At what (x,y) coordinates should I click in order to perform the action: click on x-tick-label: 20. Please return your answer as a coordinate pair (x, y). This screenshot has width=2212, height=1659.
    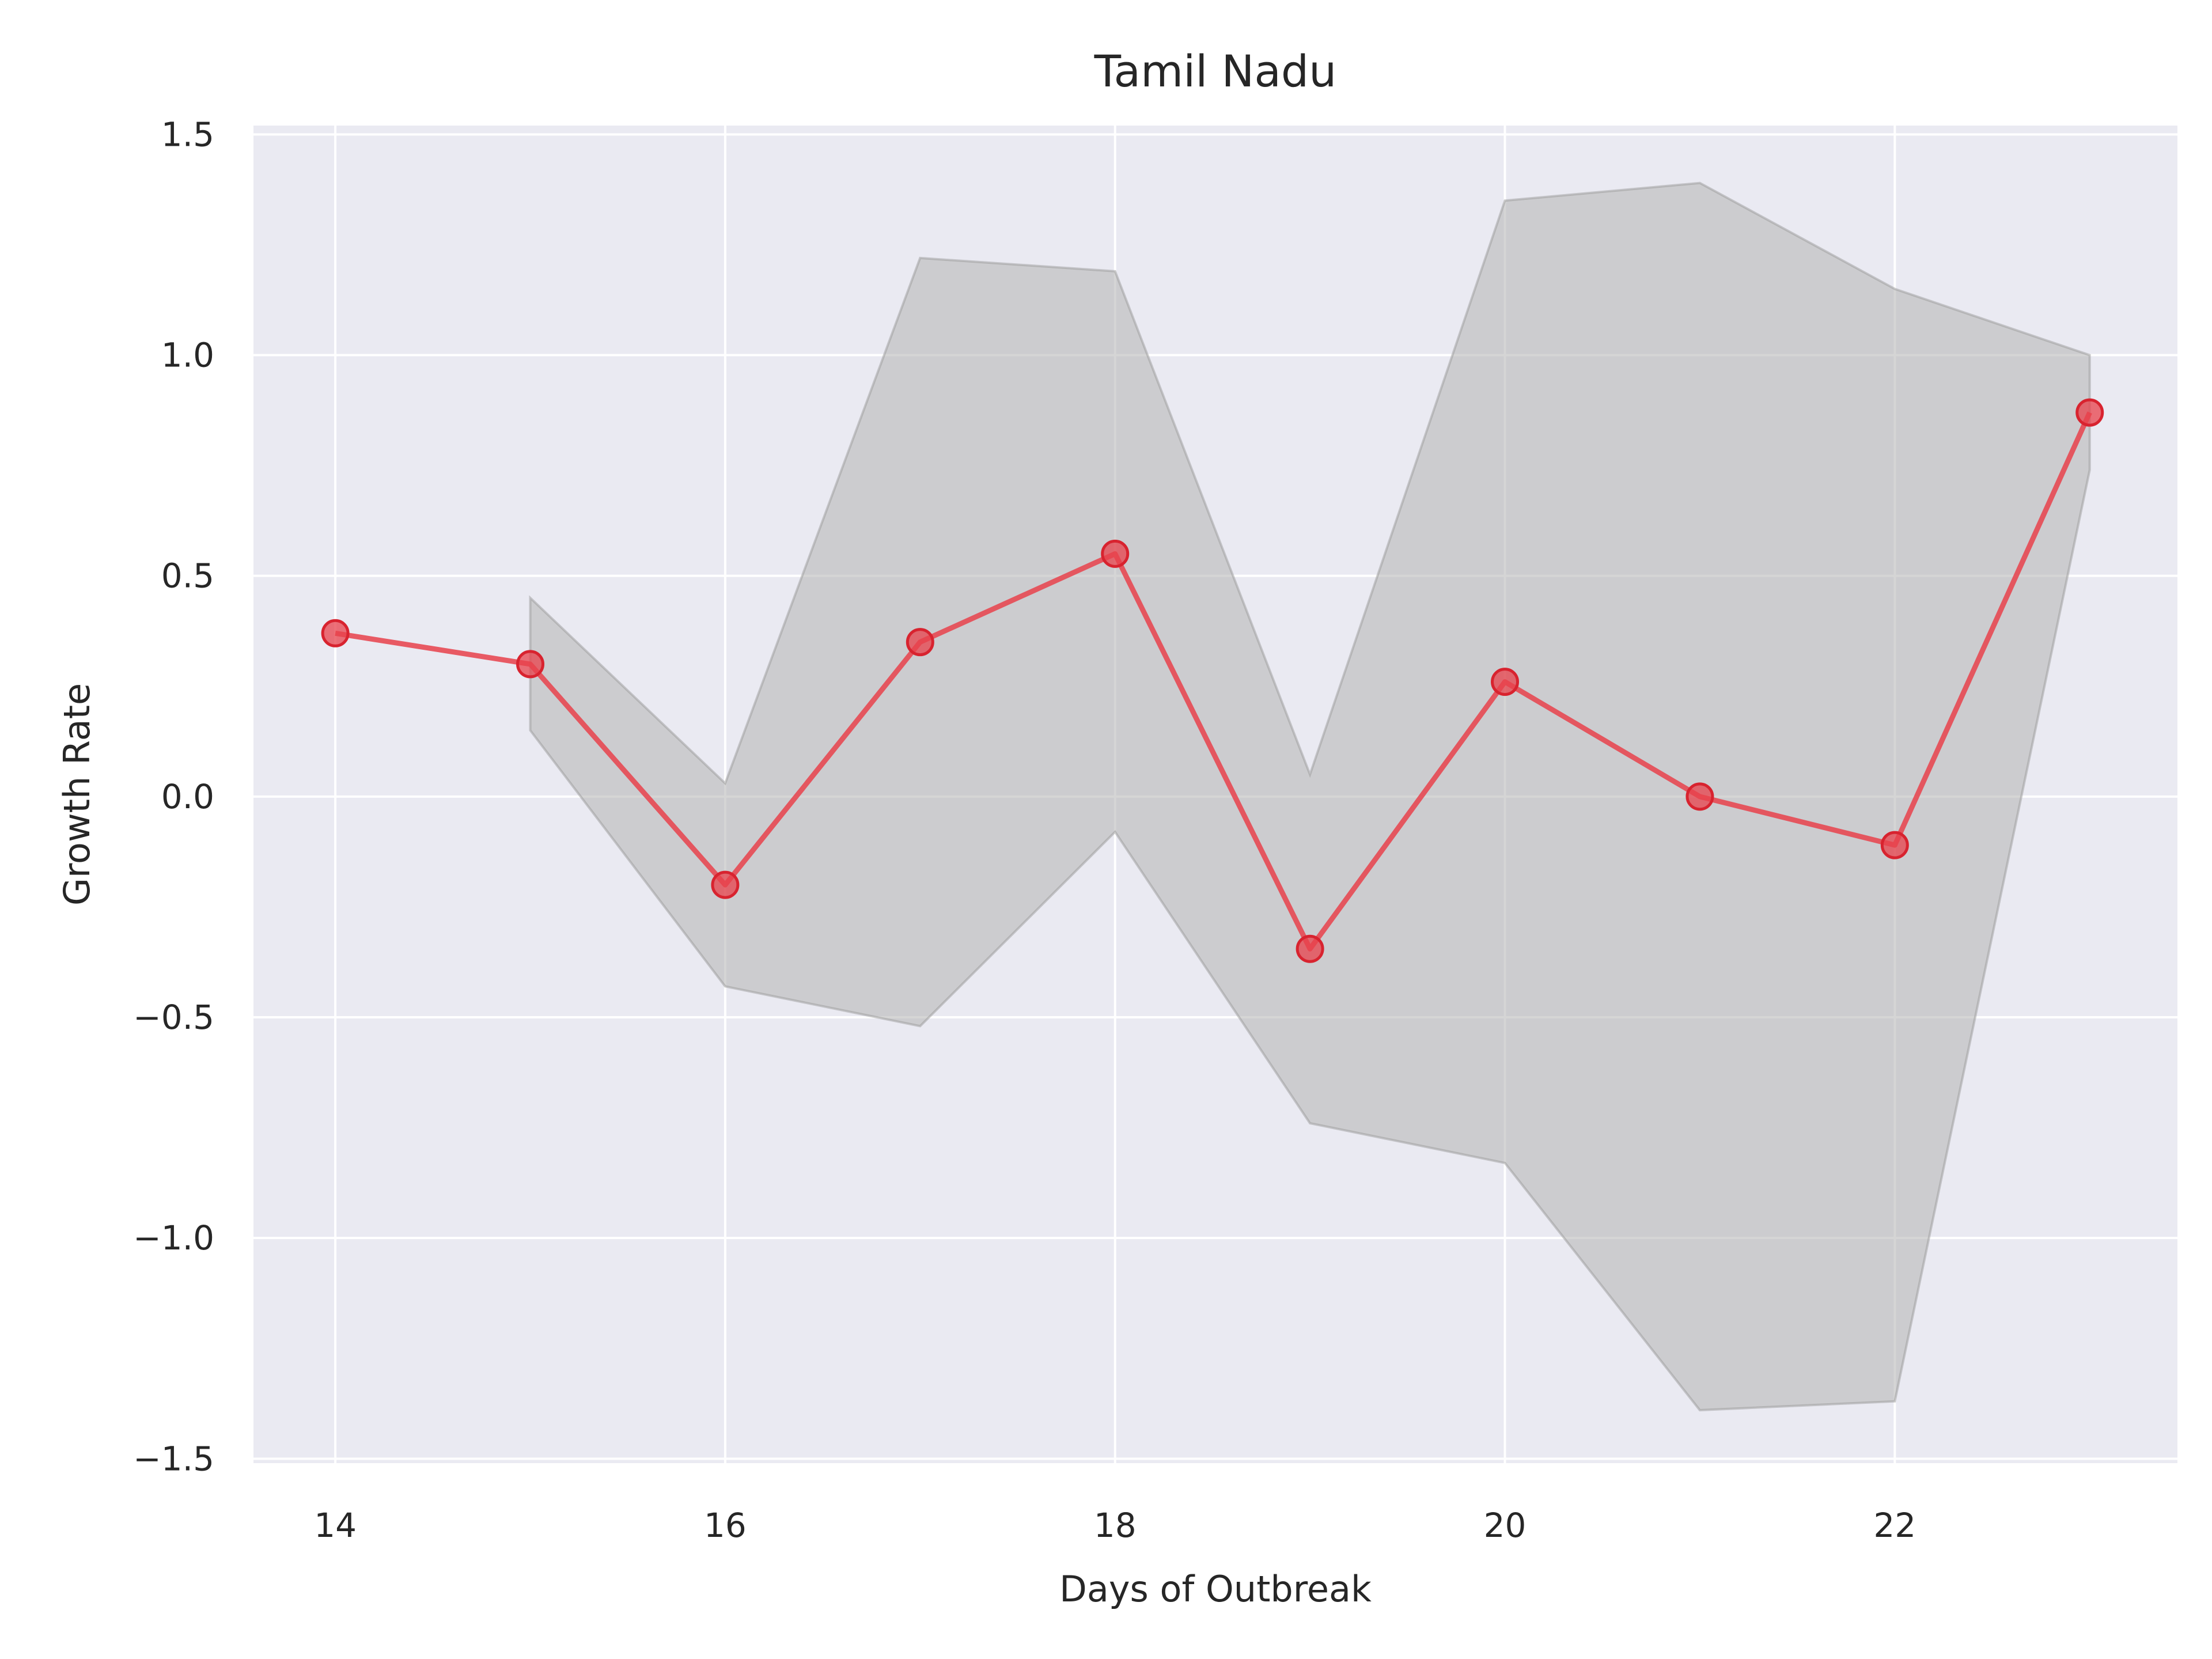
    Looking at the image, I should click on (1505, 1525).